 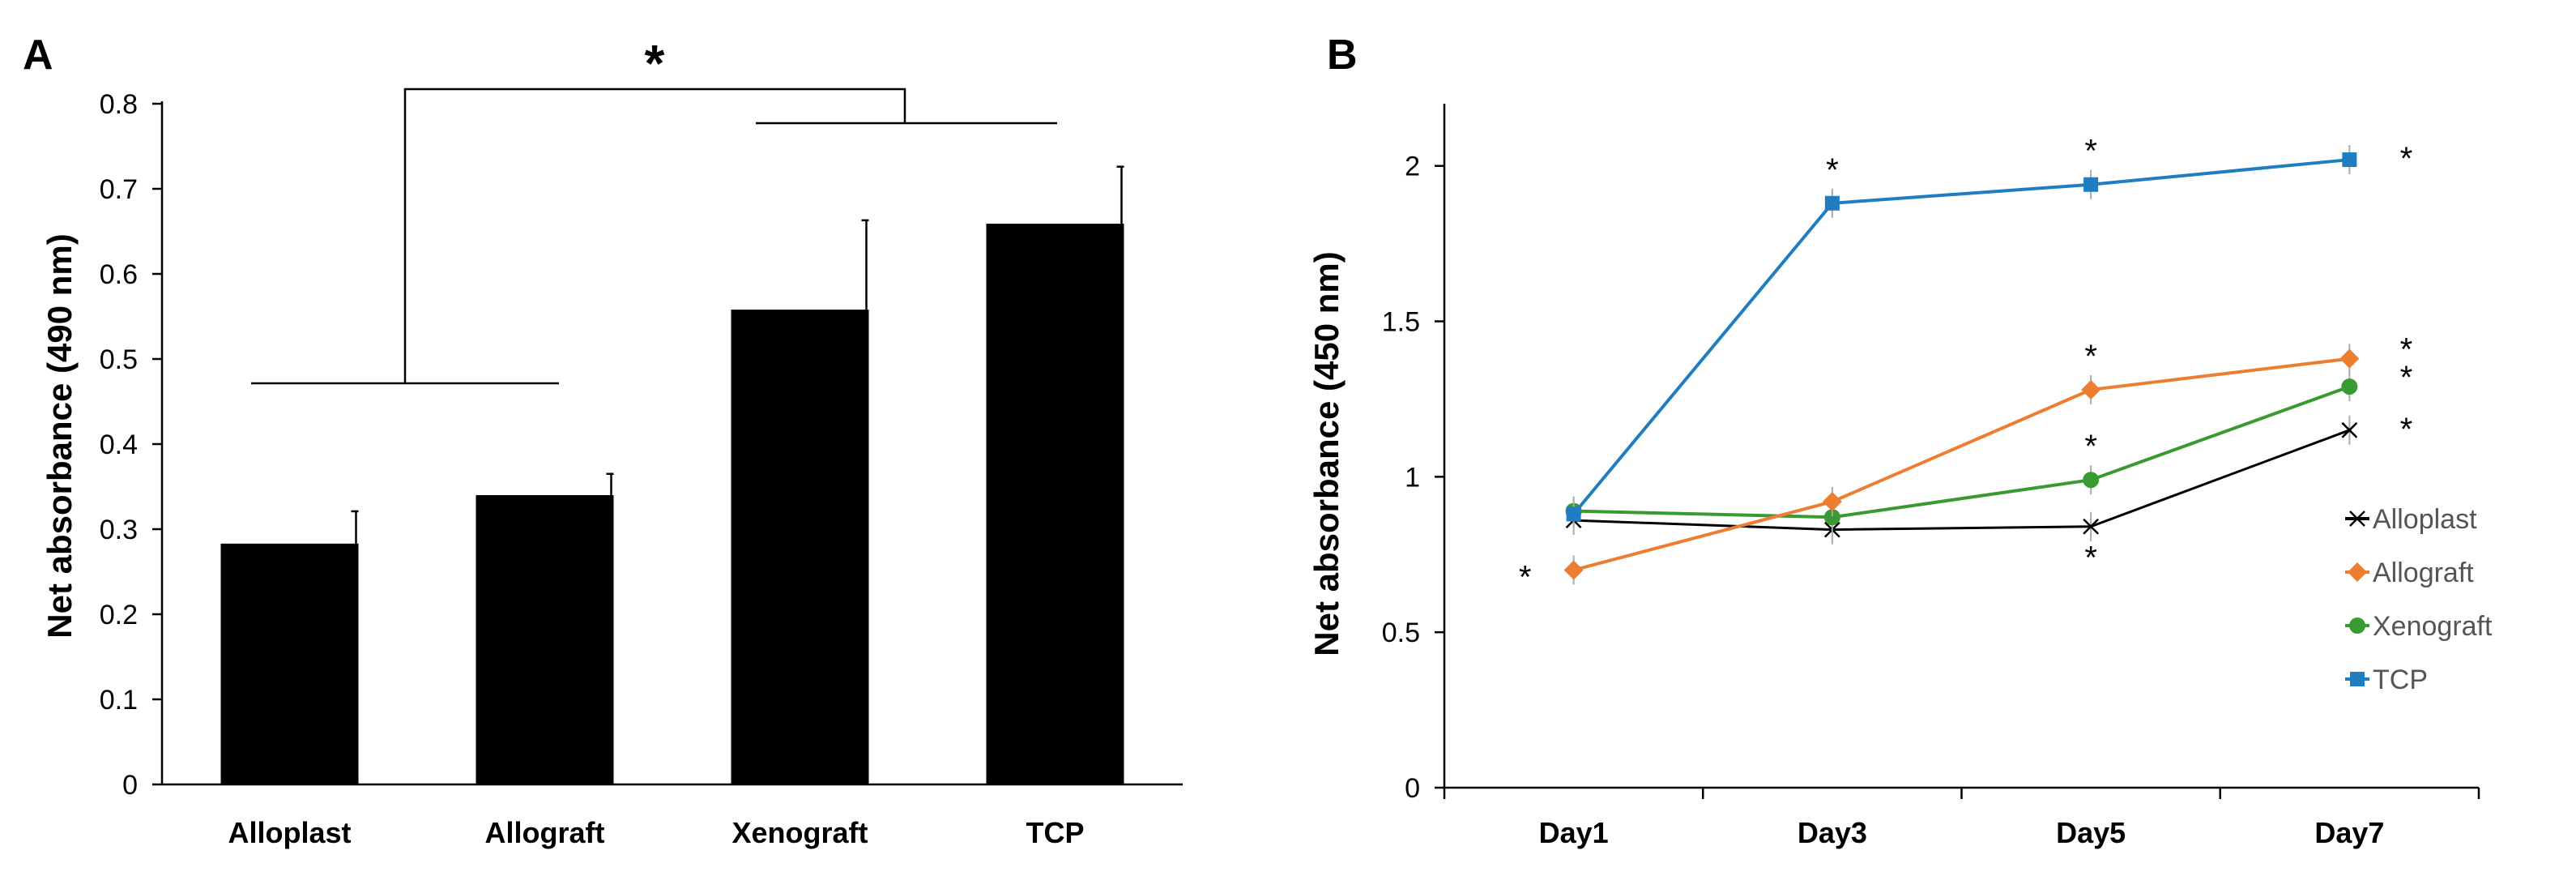 I want to click on legend-label: TCP, so click(x=2401, y=679).